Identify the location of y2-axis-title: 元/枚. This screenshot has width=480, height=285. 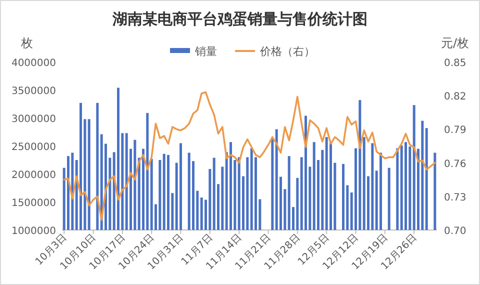
(455, 43).